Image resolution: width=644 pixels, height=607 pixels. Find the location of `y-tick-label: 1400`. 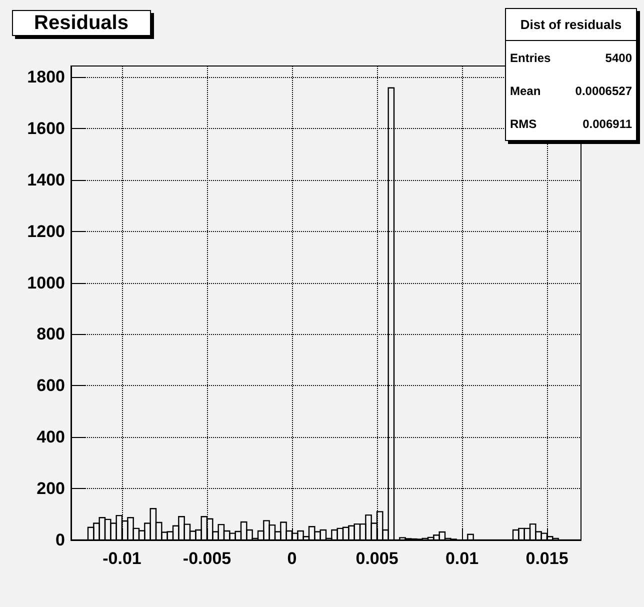

y-tick-label: 1400 is located at coordinates (46, 180).